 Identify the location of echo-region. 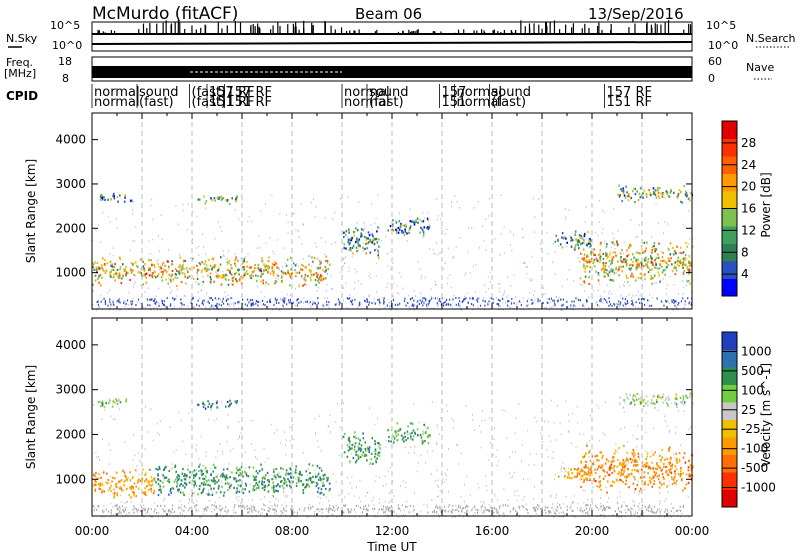
(636, 469).